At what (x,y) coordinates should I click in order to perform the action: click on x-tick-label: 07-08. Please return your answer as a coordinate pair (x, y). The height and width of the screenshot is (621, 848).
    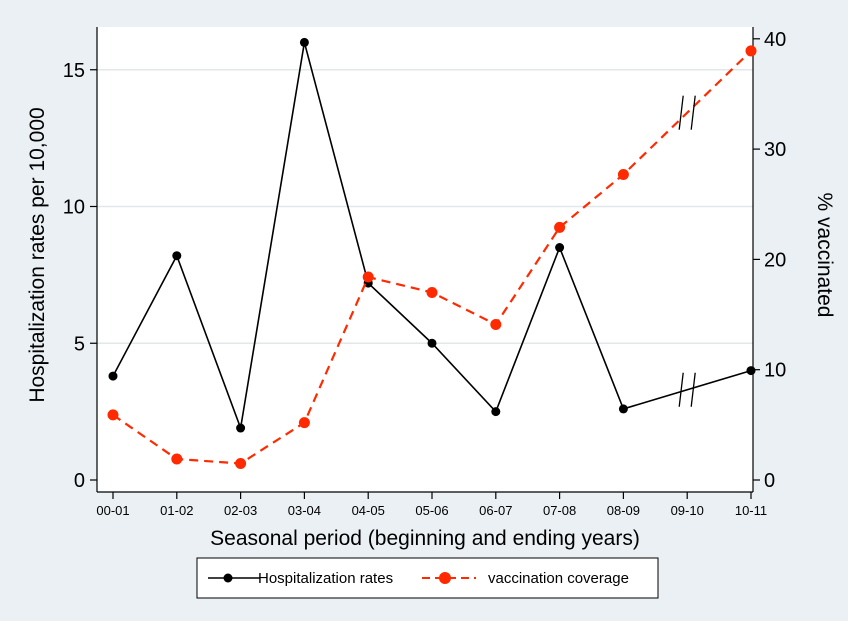
    Looking at the image, I should click on (559, 510).